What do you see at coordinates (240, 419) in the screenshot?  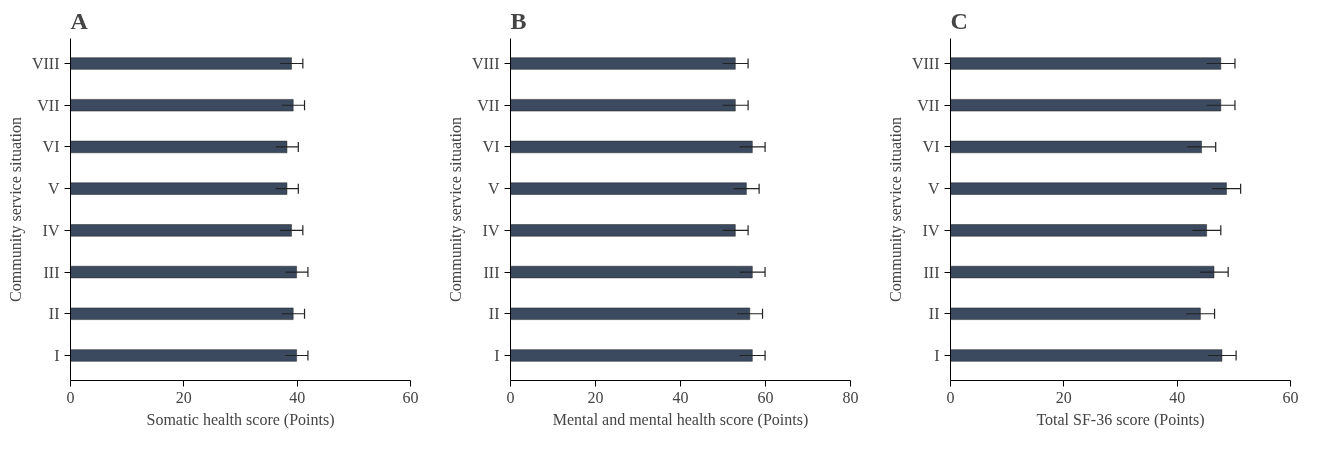 I see `x-axis-title: Somatic health score (Points)` at bounding box center [240, 419].